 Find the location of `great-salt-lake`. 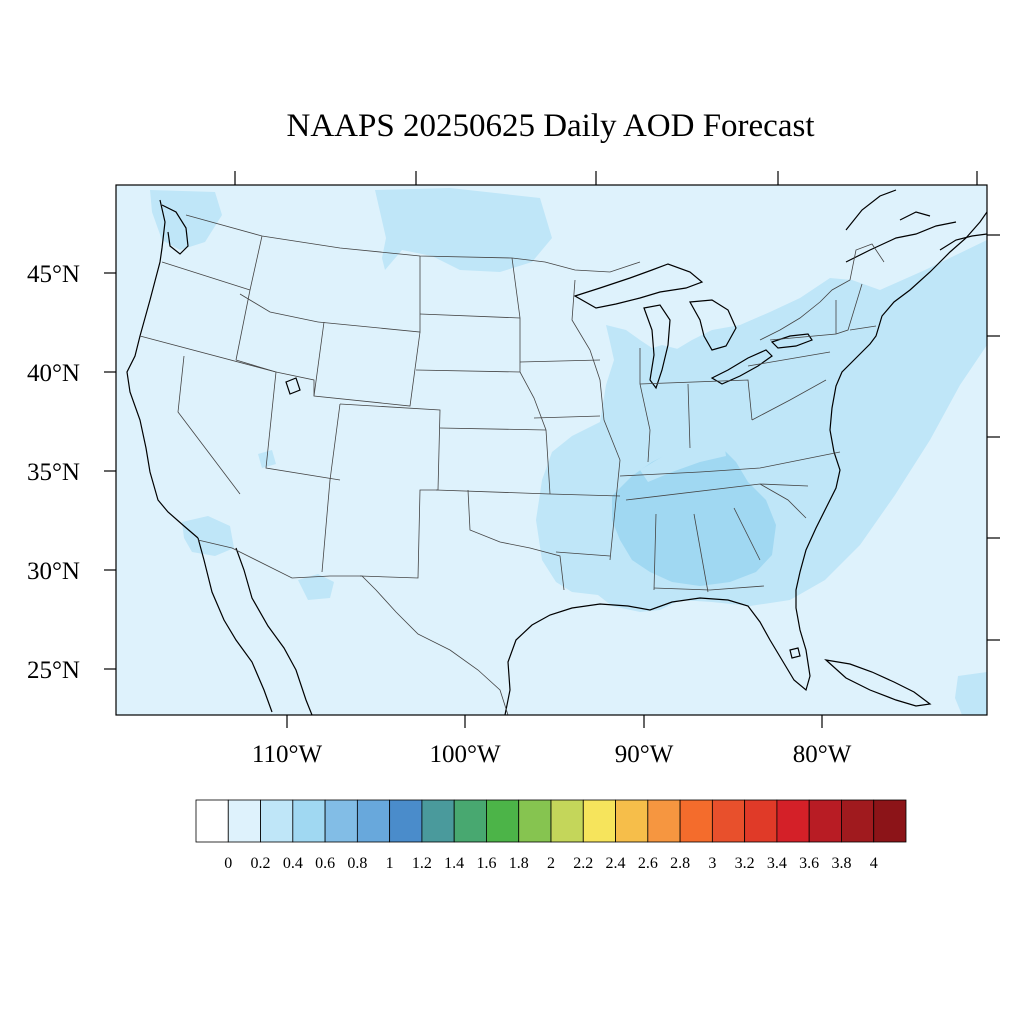

great-salt-lake is located at coordinates (293, 386).